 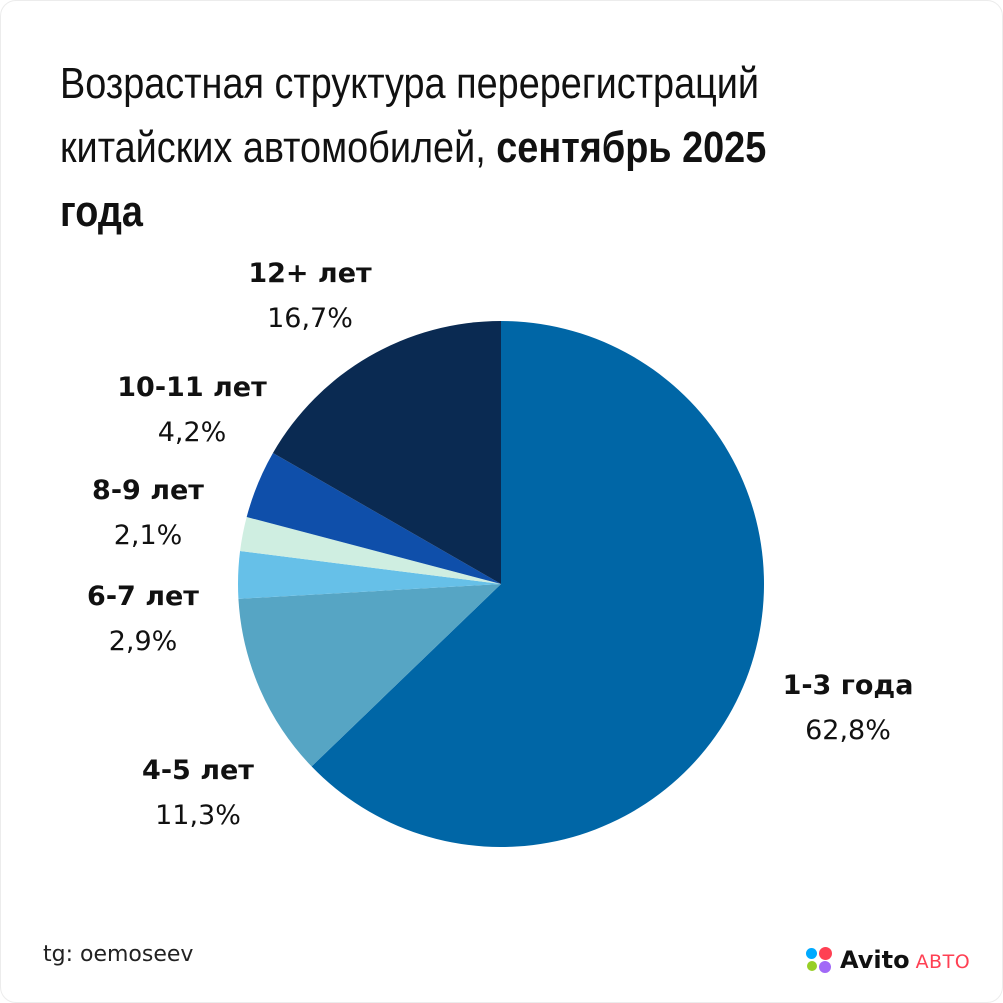 I want to click on title-line-1: Возрастная структура перерегистраций, so click(x=410, y=83).